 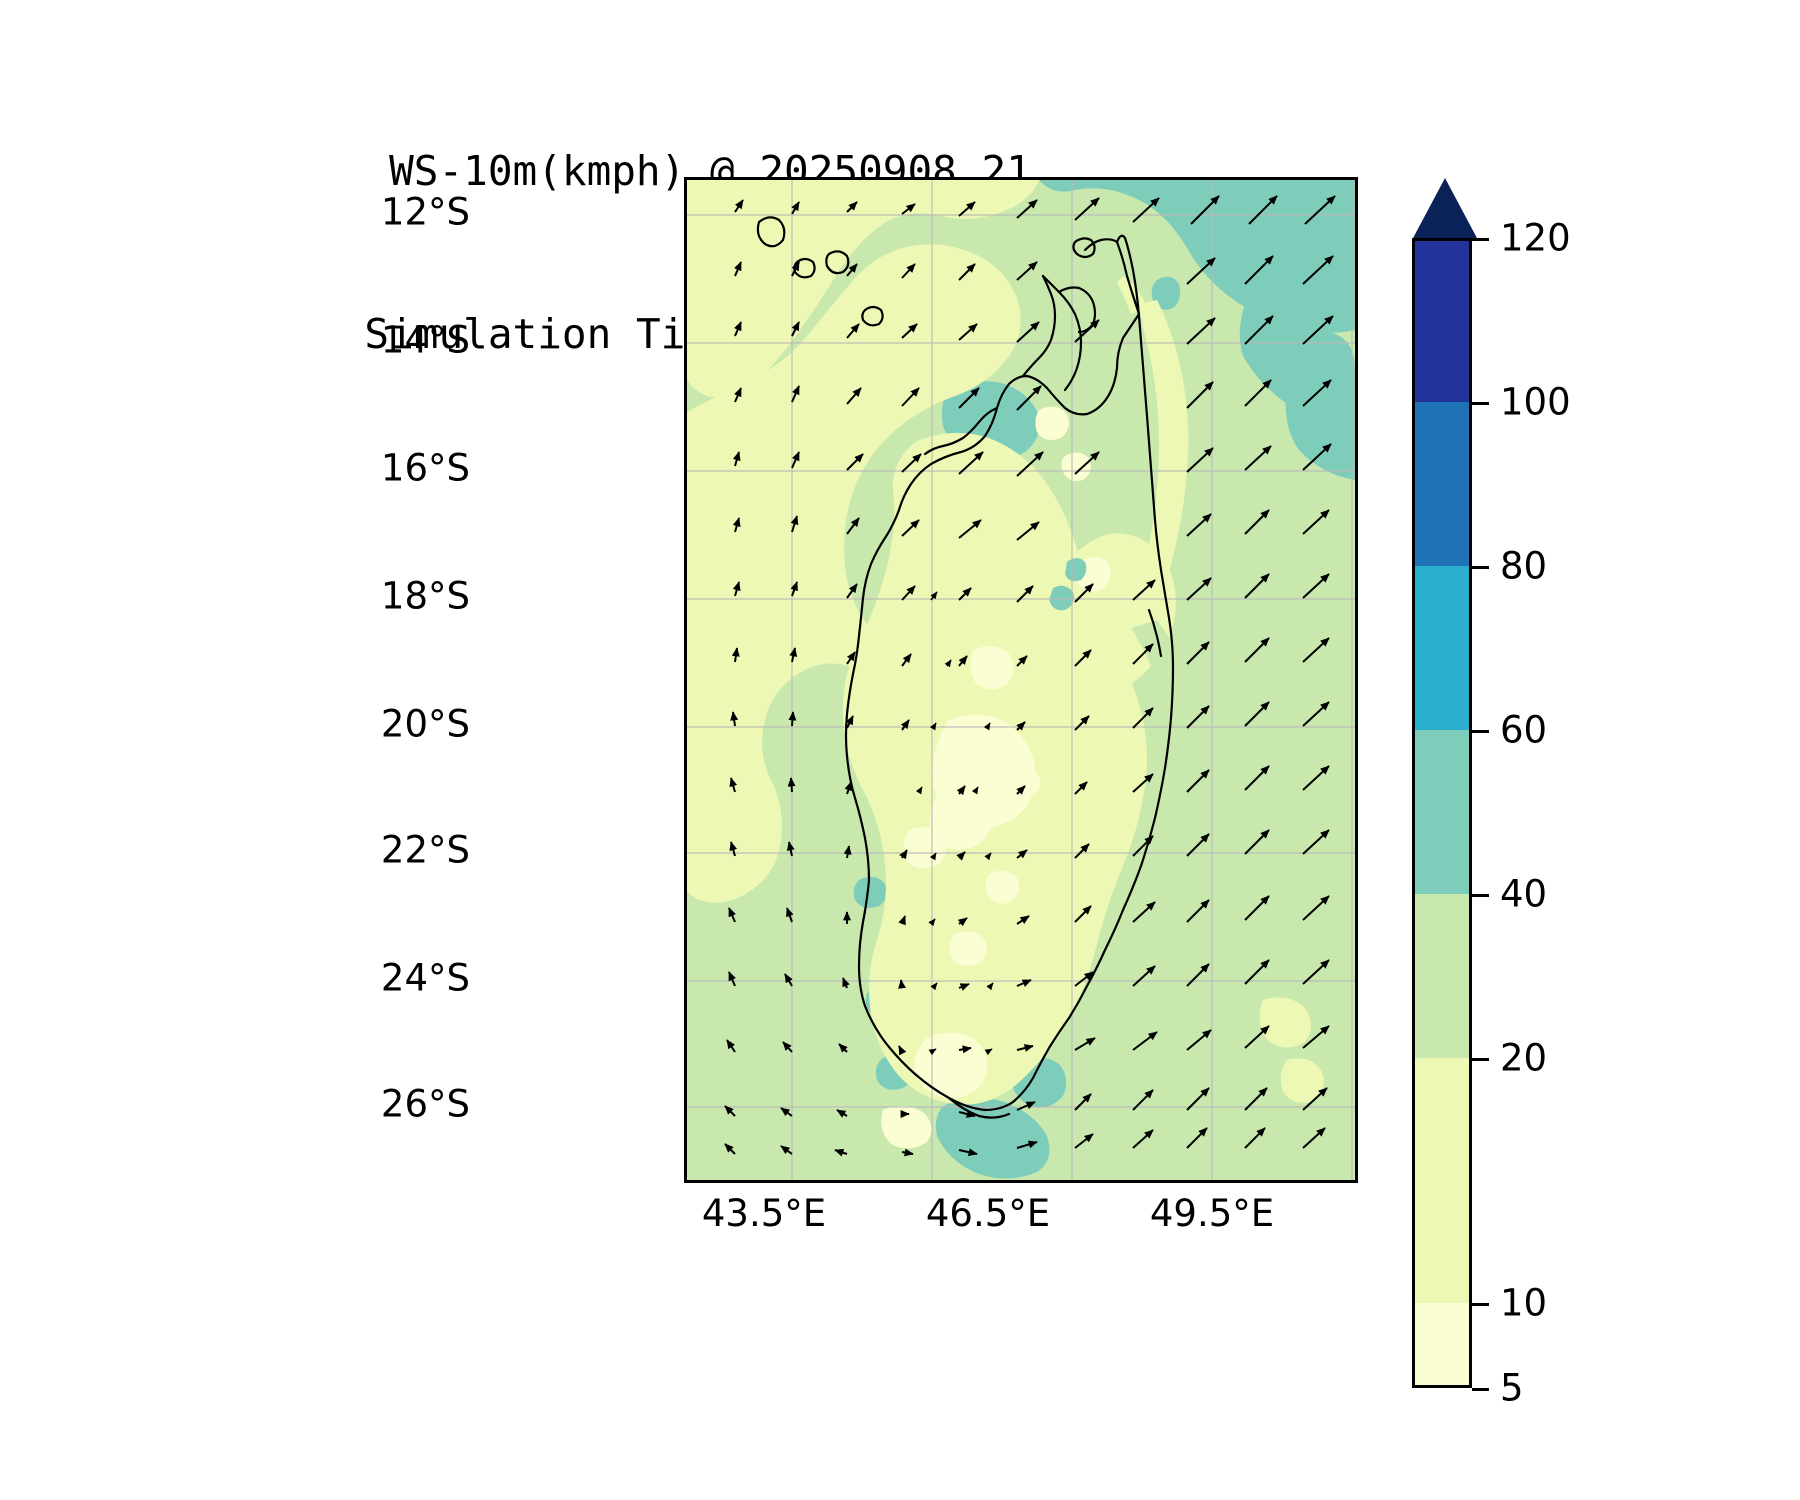 What do you see at coordinates (1524, 1303) in the screenshot?
I see `colorbar-tick-label: 10` at bounding box center [1524, 1303].